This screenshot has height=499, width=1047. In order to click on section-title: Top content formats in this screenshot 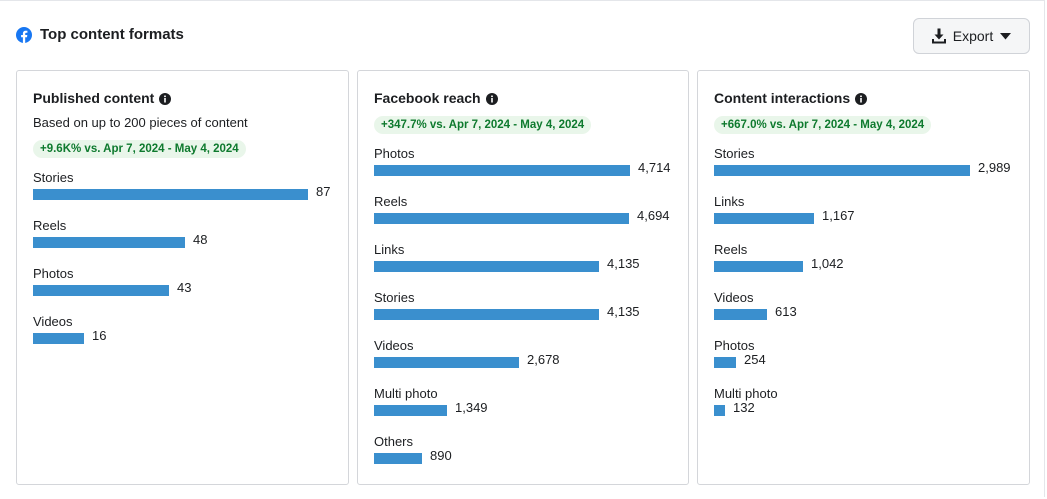, I will do `click(112, 34)`.